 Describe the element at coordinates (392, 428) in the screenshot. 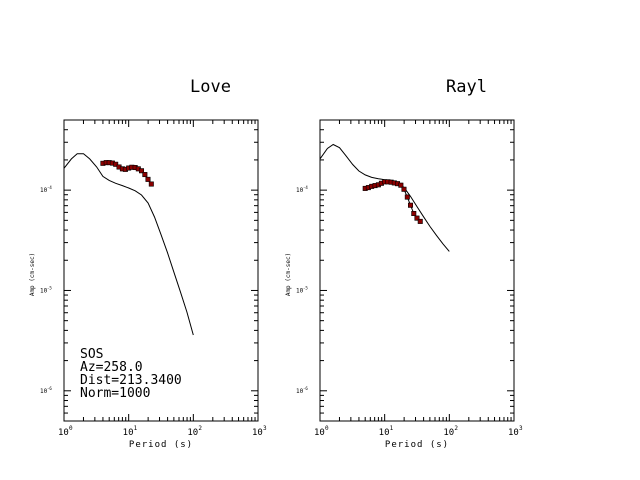

I see `rayleigh-xtick-exp: 1` at that location.